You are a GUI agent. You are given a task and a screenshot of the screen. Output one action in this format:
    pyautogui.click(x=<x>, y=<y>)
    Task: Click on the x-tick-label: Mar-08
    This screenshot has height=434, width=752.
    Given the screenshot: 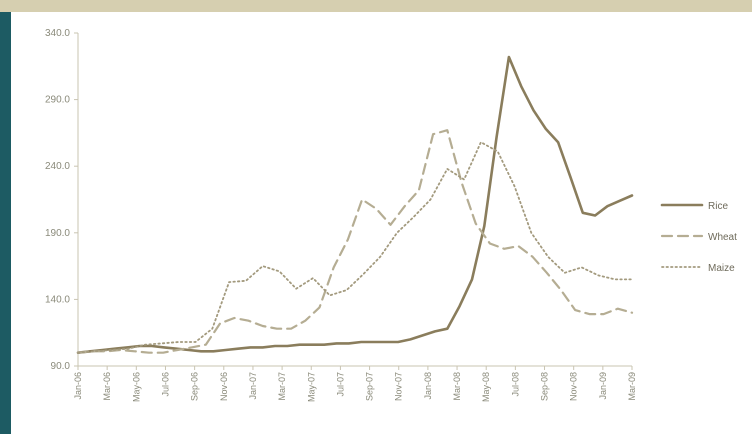 What is the action you would take?
    pyautogui.click(x=457, y=386)
    